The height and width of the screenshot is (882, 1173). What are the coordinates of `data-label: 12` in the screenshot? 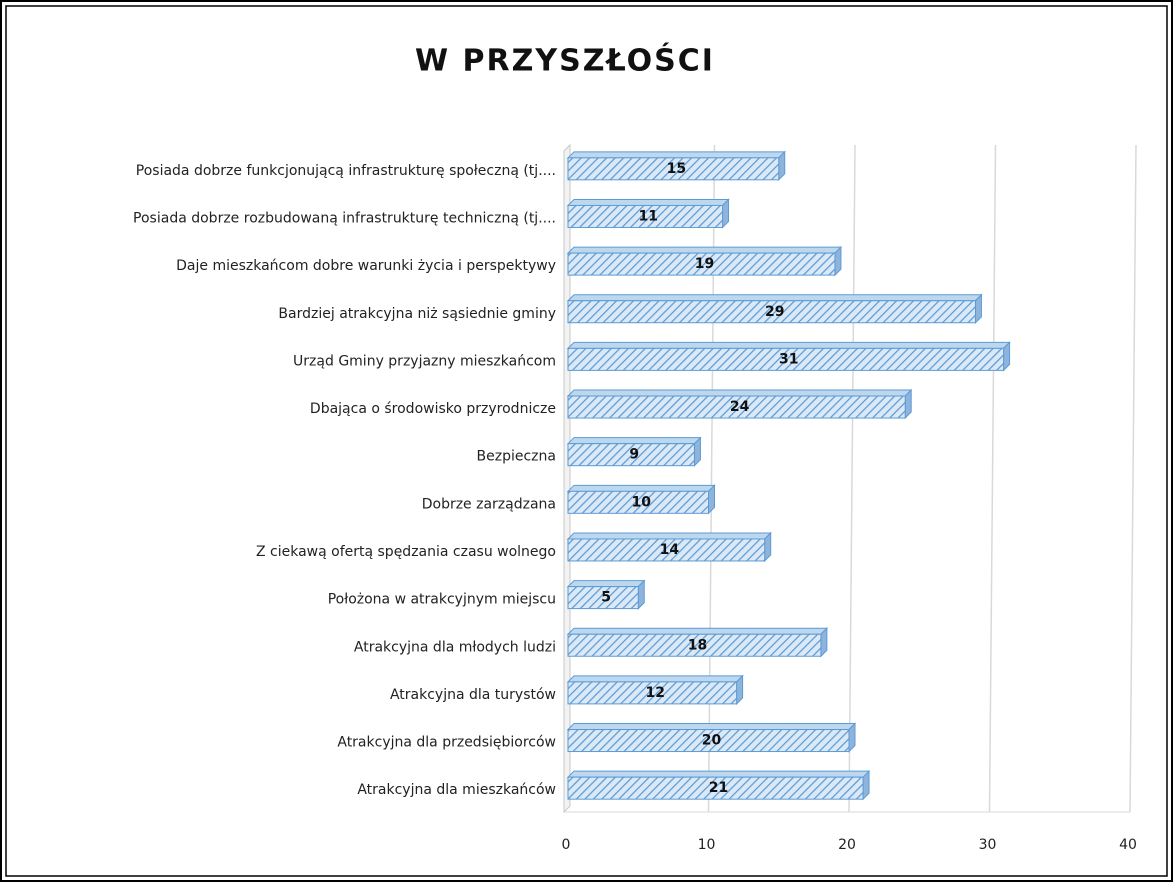 It's located at (655, 693).